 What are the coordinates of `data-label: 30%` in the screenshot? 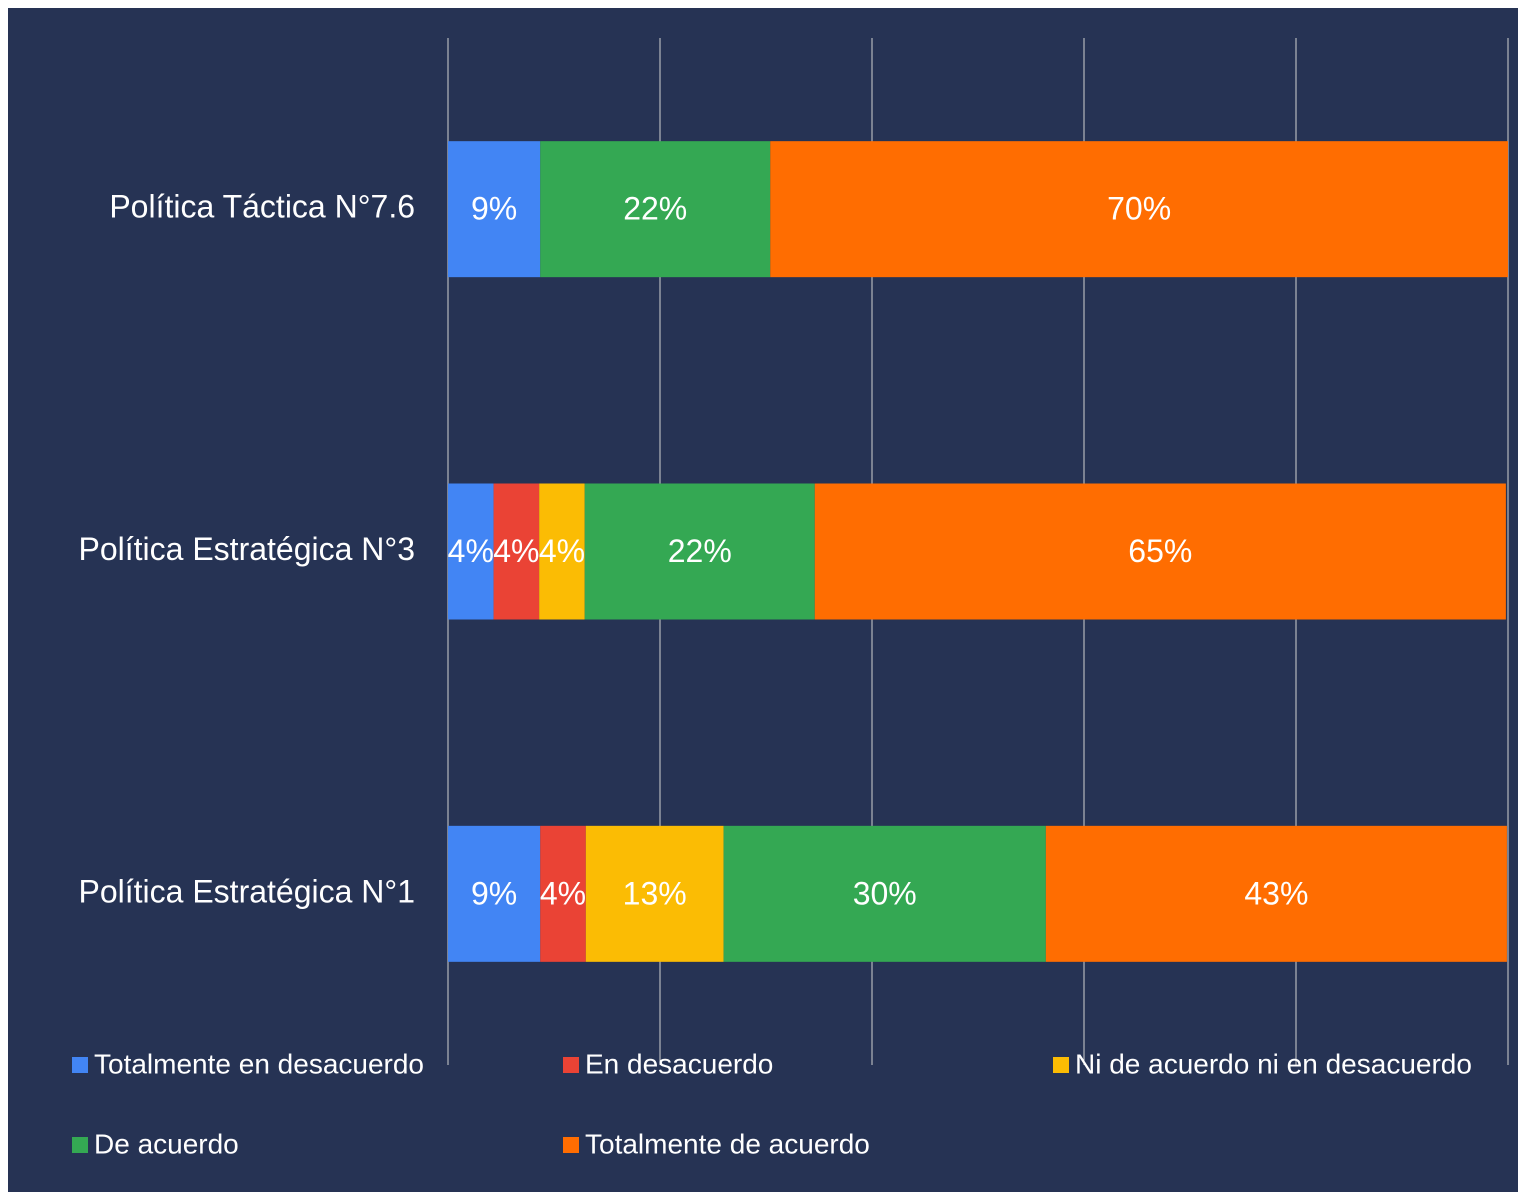 It's located at (885, 893).